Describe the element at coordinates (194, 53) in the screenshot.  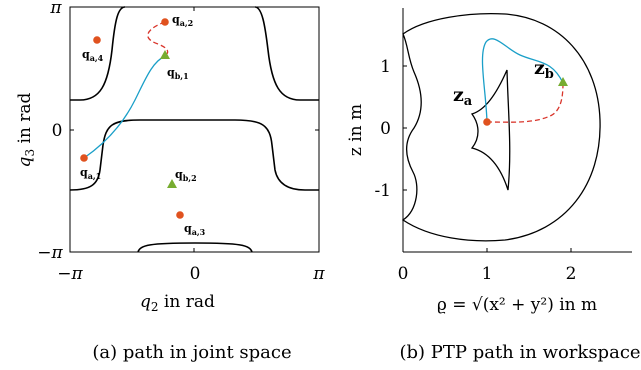
I see `panel-a-boundary-upper` at that location.